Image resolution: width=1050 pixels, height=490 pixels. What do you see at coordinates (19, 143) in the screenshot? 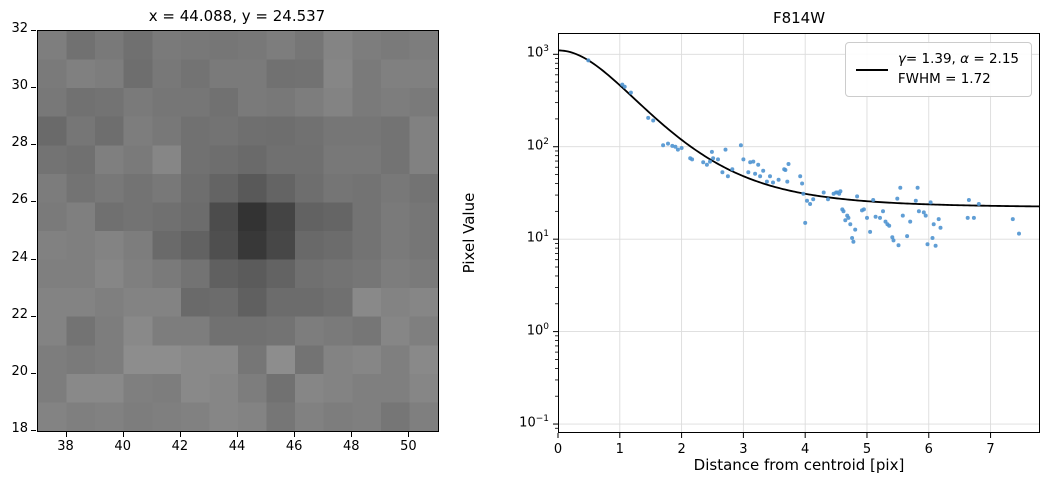
I see `y-tick-label: 28` at bounding box center [19, 143].